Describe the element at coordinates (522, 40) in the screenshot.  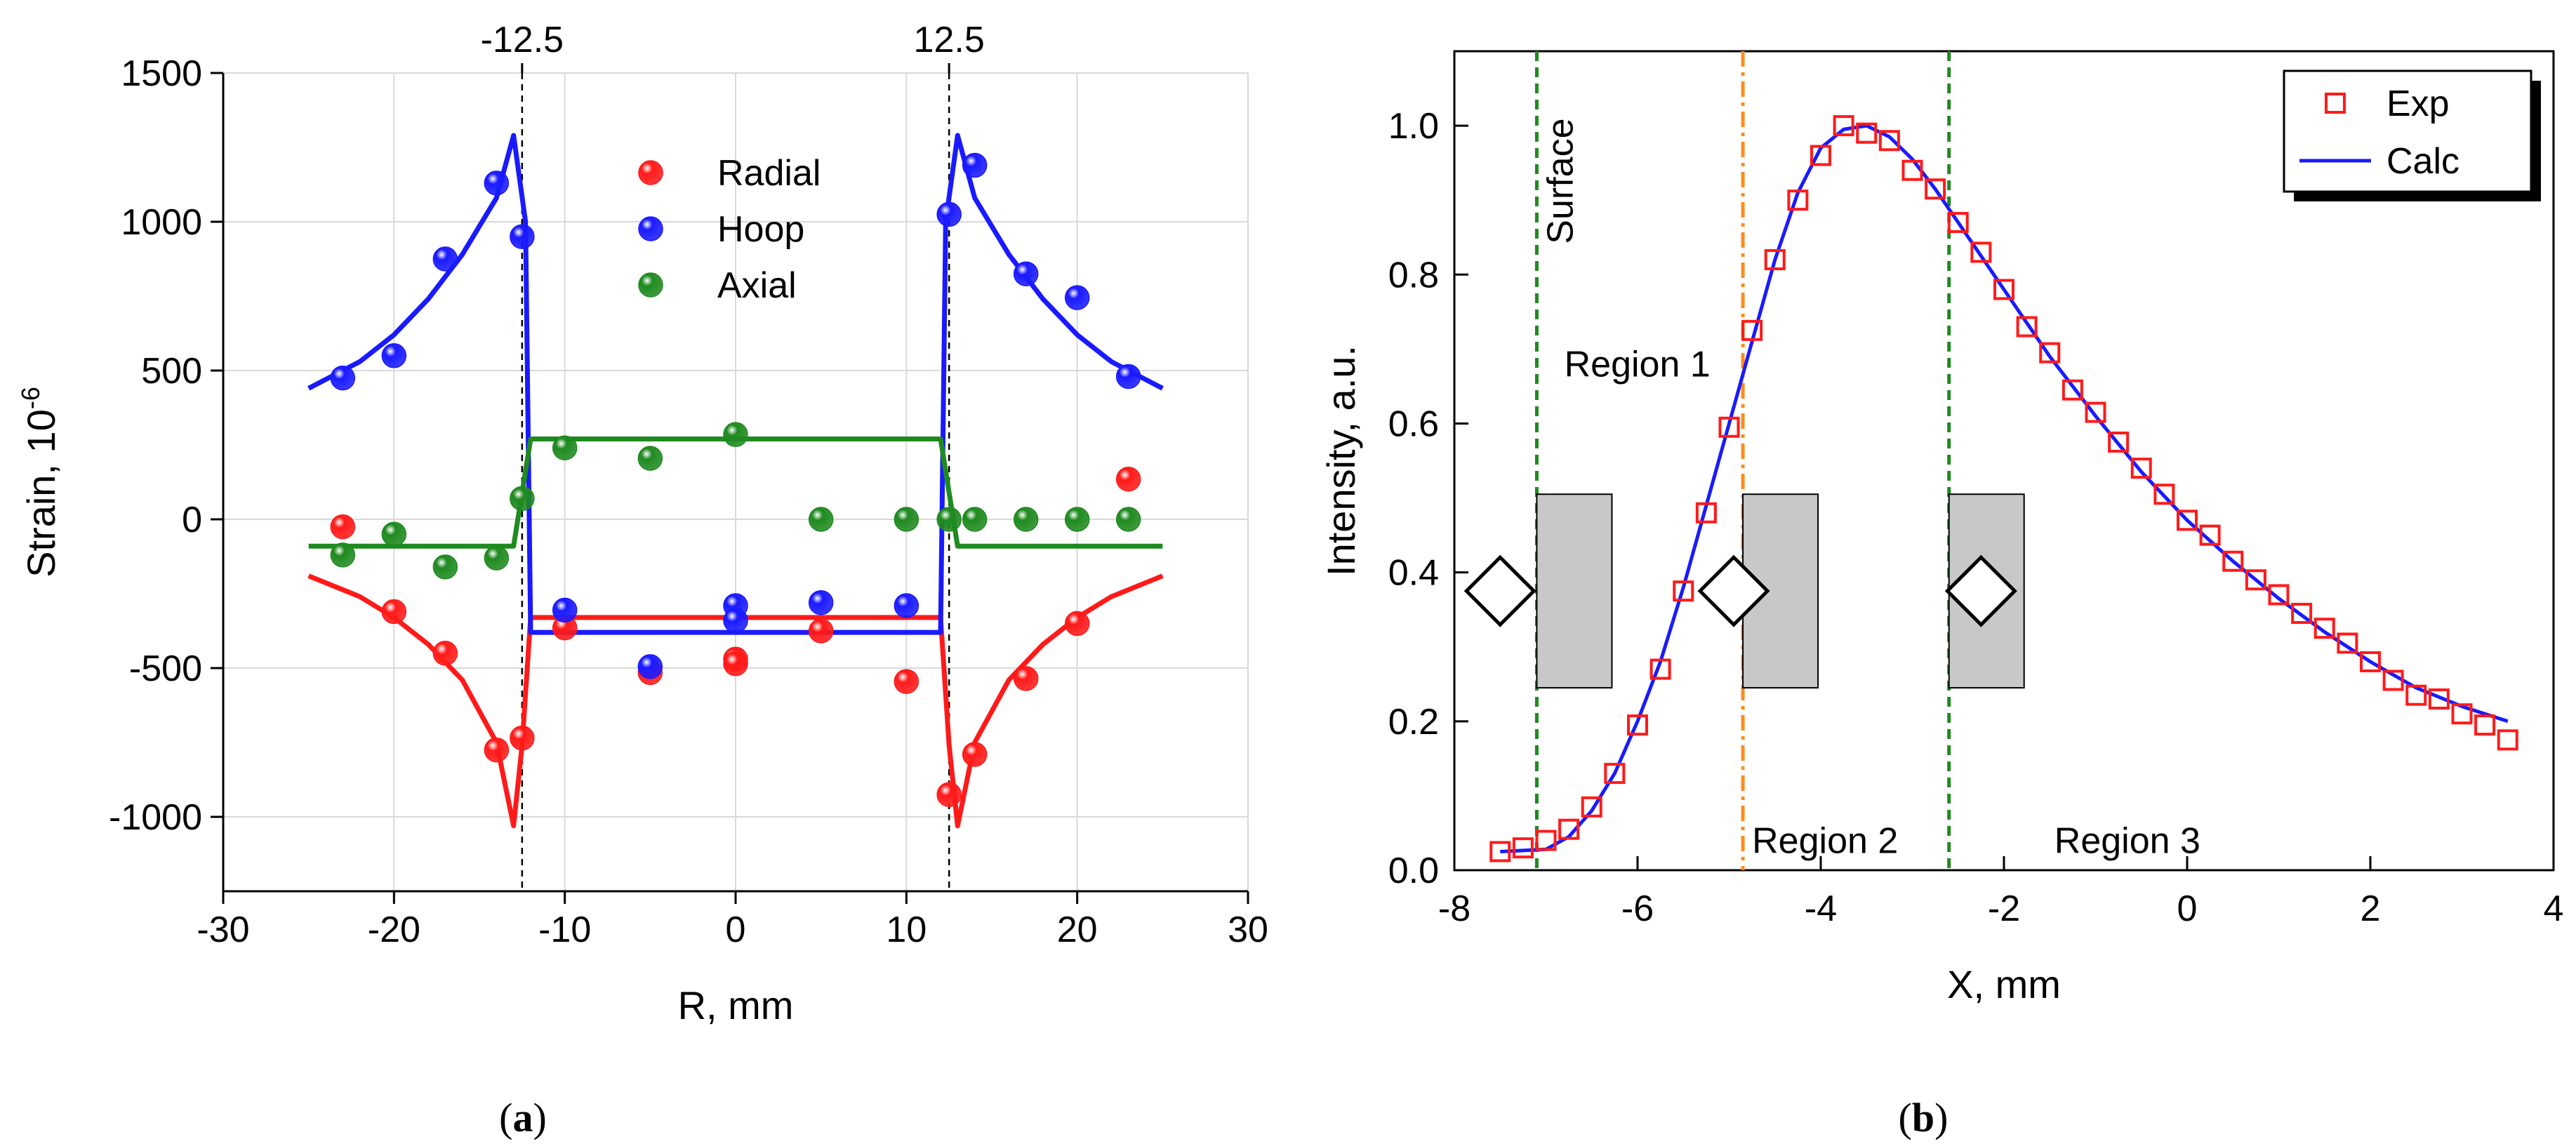
I see `top-tick-label: -12.5` at that location.